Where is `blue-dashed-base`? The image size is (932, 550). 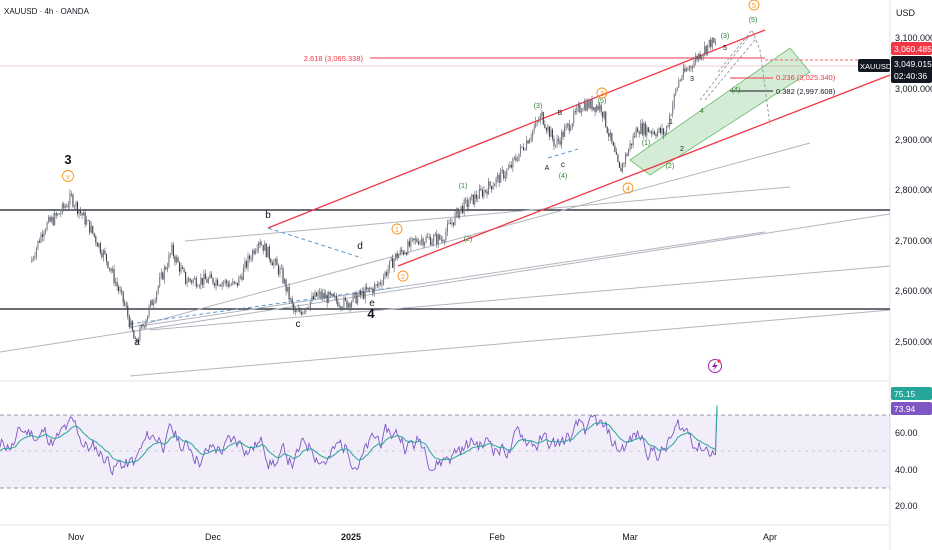 blue-dashed-base is located at coordinates (260, 306).